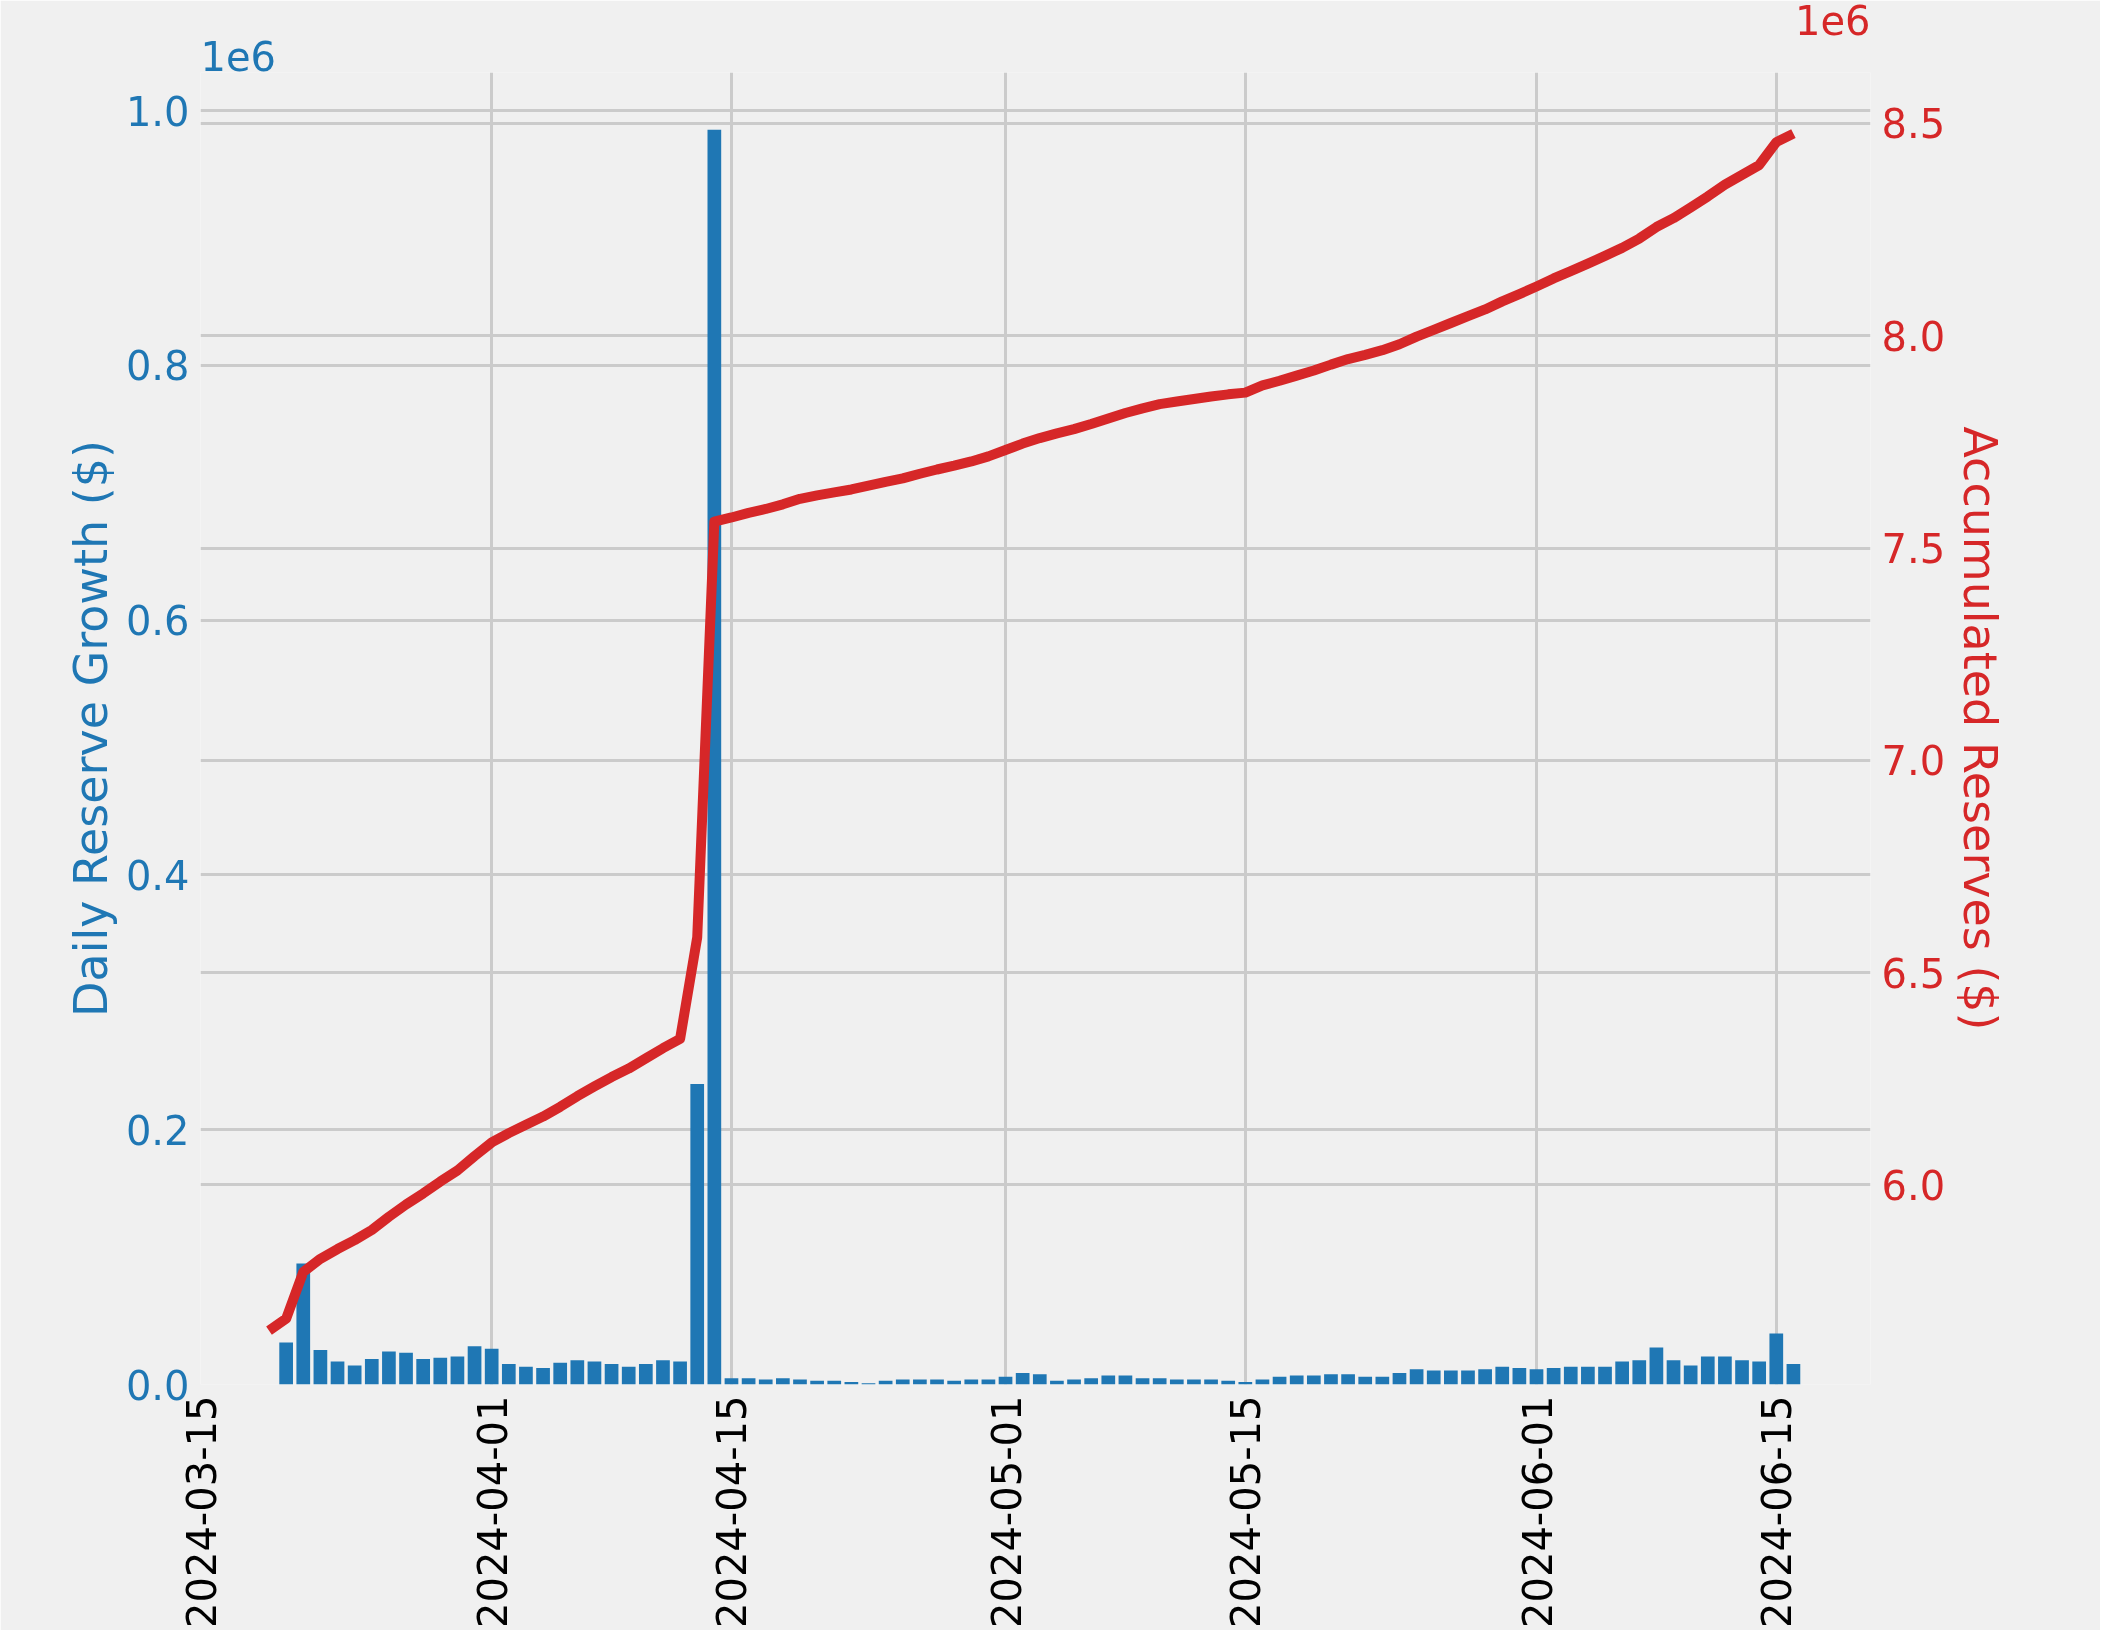  I want to click on annotation: 1e6, so click(238, 56).